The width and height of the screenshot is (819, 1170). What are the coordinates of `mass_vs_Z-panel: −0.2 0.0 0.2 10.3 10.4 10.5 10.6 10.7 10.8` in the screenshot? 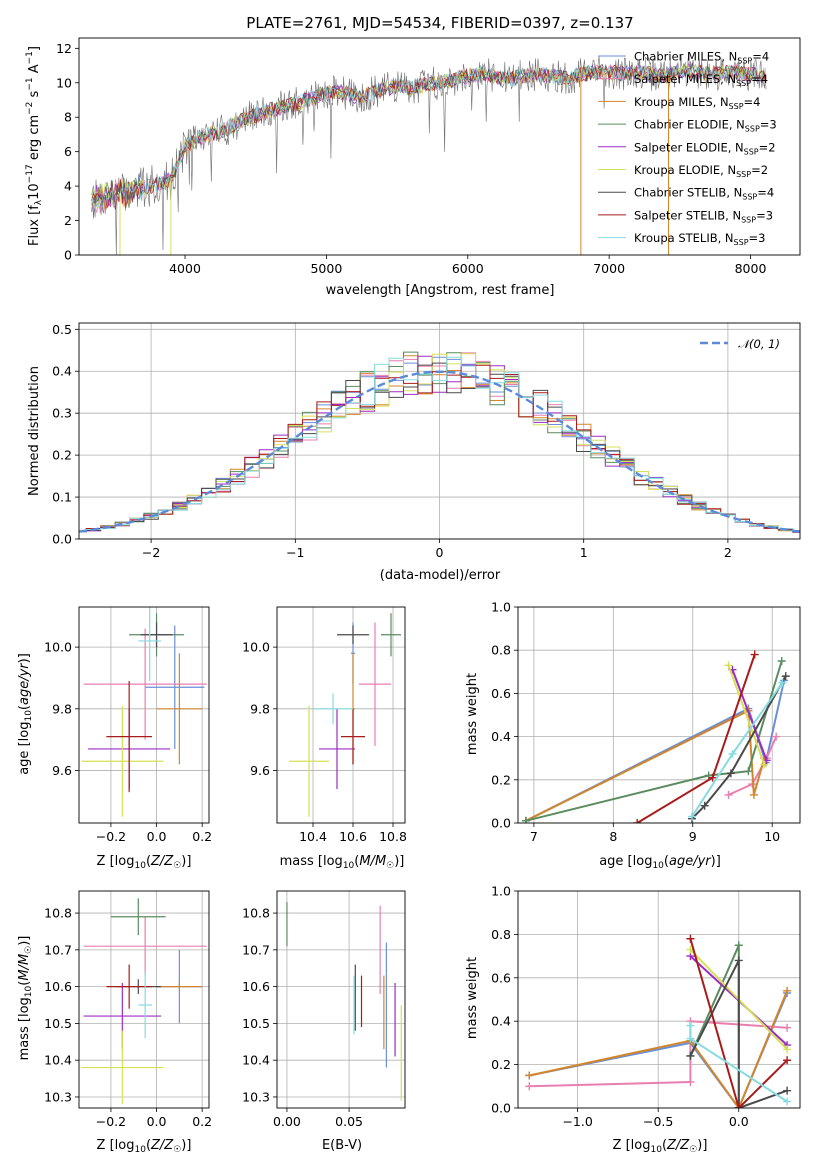 It's located at (128, 1009).